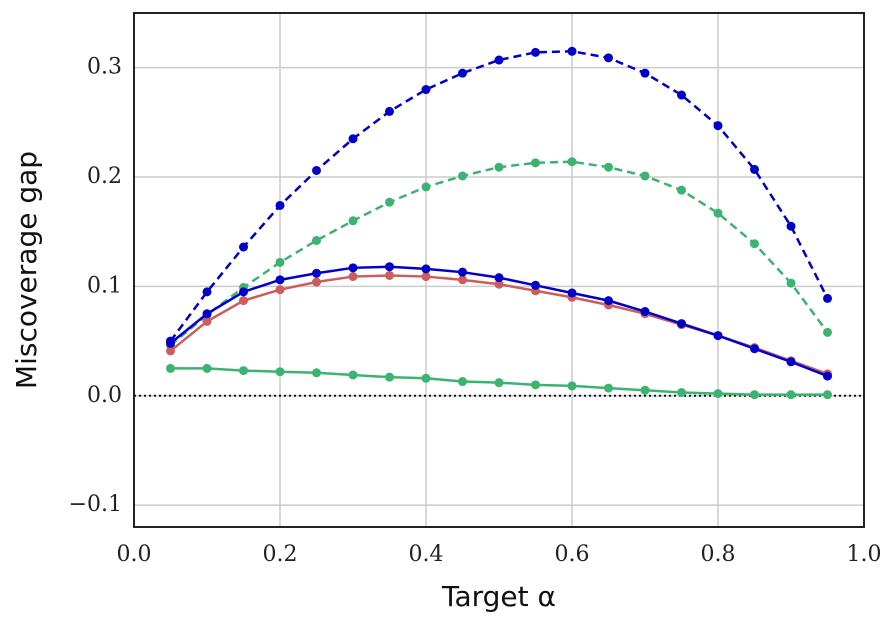 The height and width of the screenshot is (627, 896). Describe the element at coordinates (95, 504) in the screenshot. I see `y-tick-label: −0.1` at that location.